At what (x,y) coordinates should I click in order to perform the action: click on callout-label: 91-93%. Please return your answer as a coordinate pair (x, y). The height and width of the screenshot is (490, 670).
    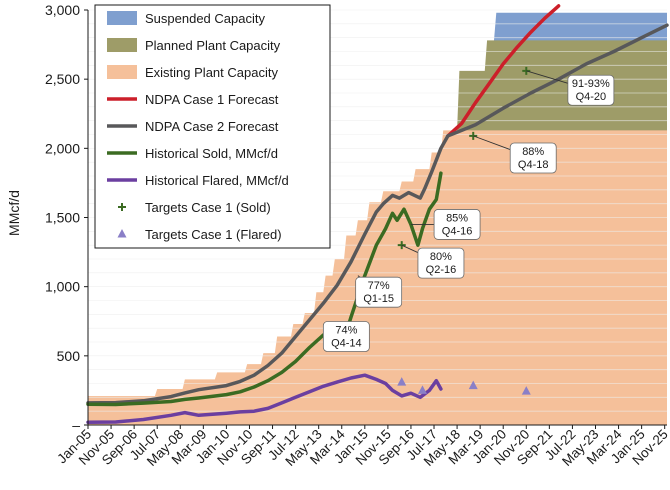
    Looking at the image, I should click on (591, 84).